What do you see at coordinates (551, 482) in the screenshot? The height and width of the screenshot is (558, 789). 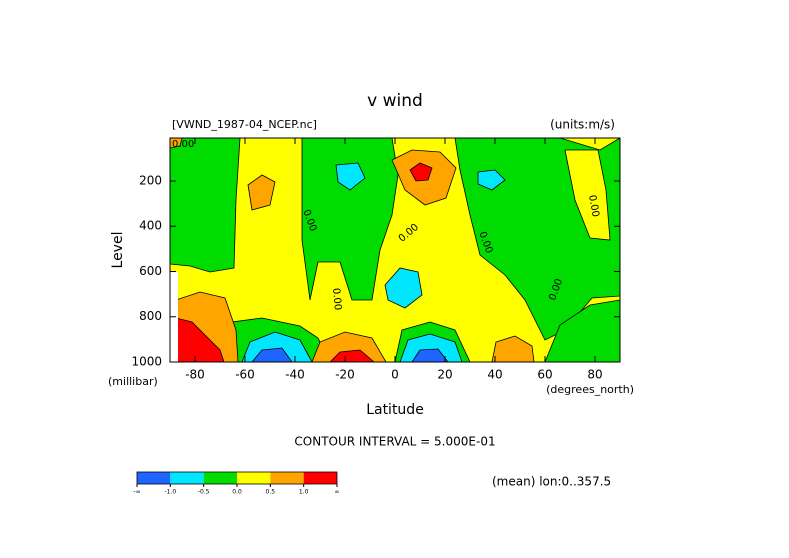 I see `mean-note: (mean) lon:0..357.5` at bounding box center [551, 482].